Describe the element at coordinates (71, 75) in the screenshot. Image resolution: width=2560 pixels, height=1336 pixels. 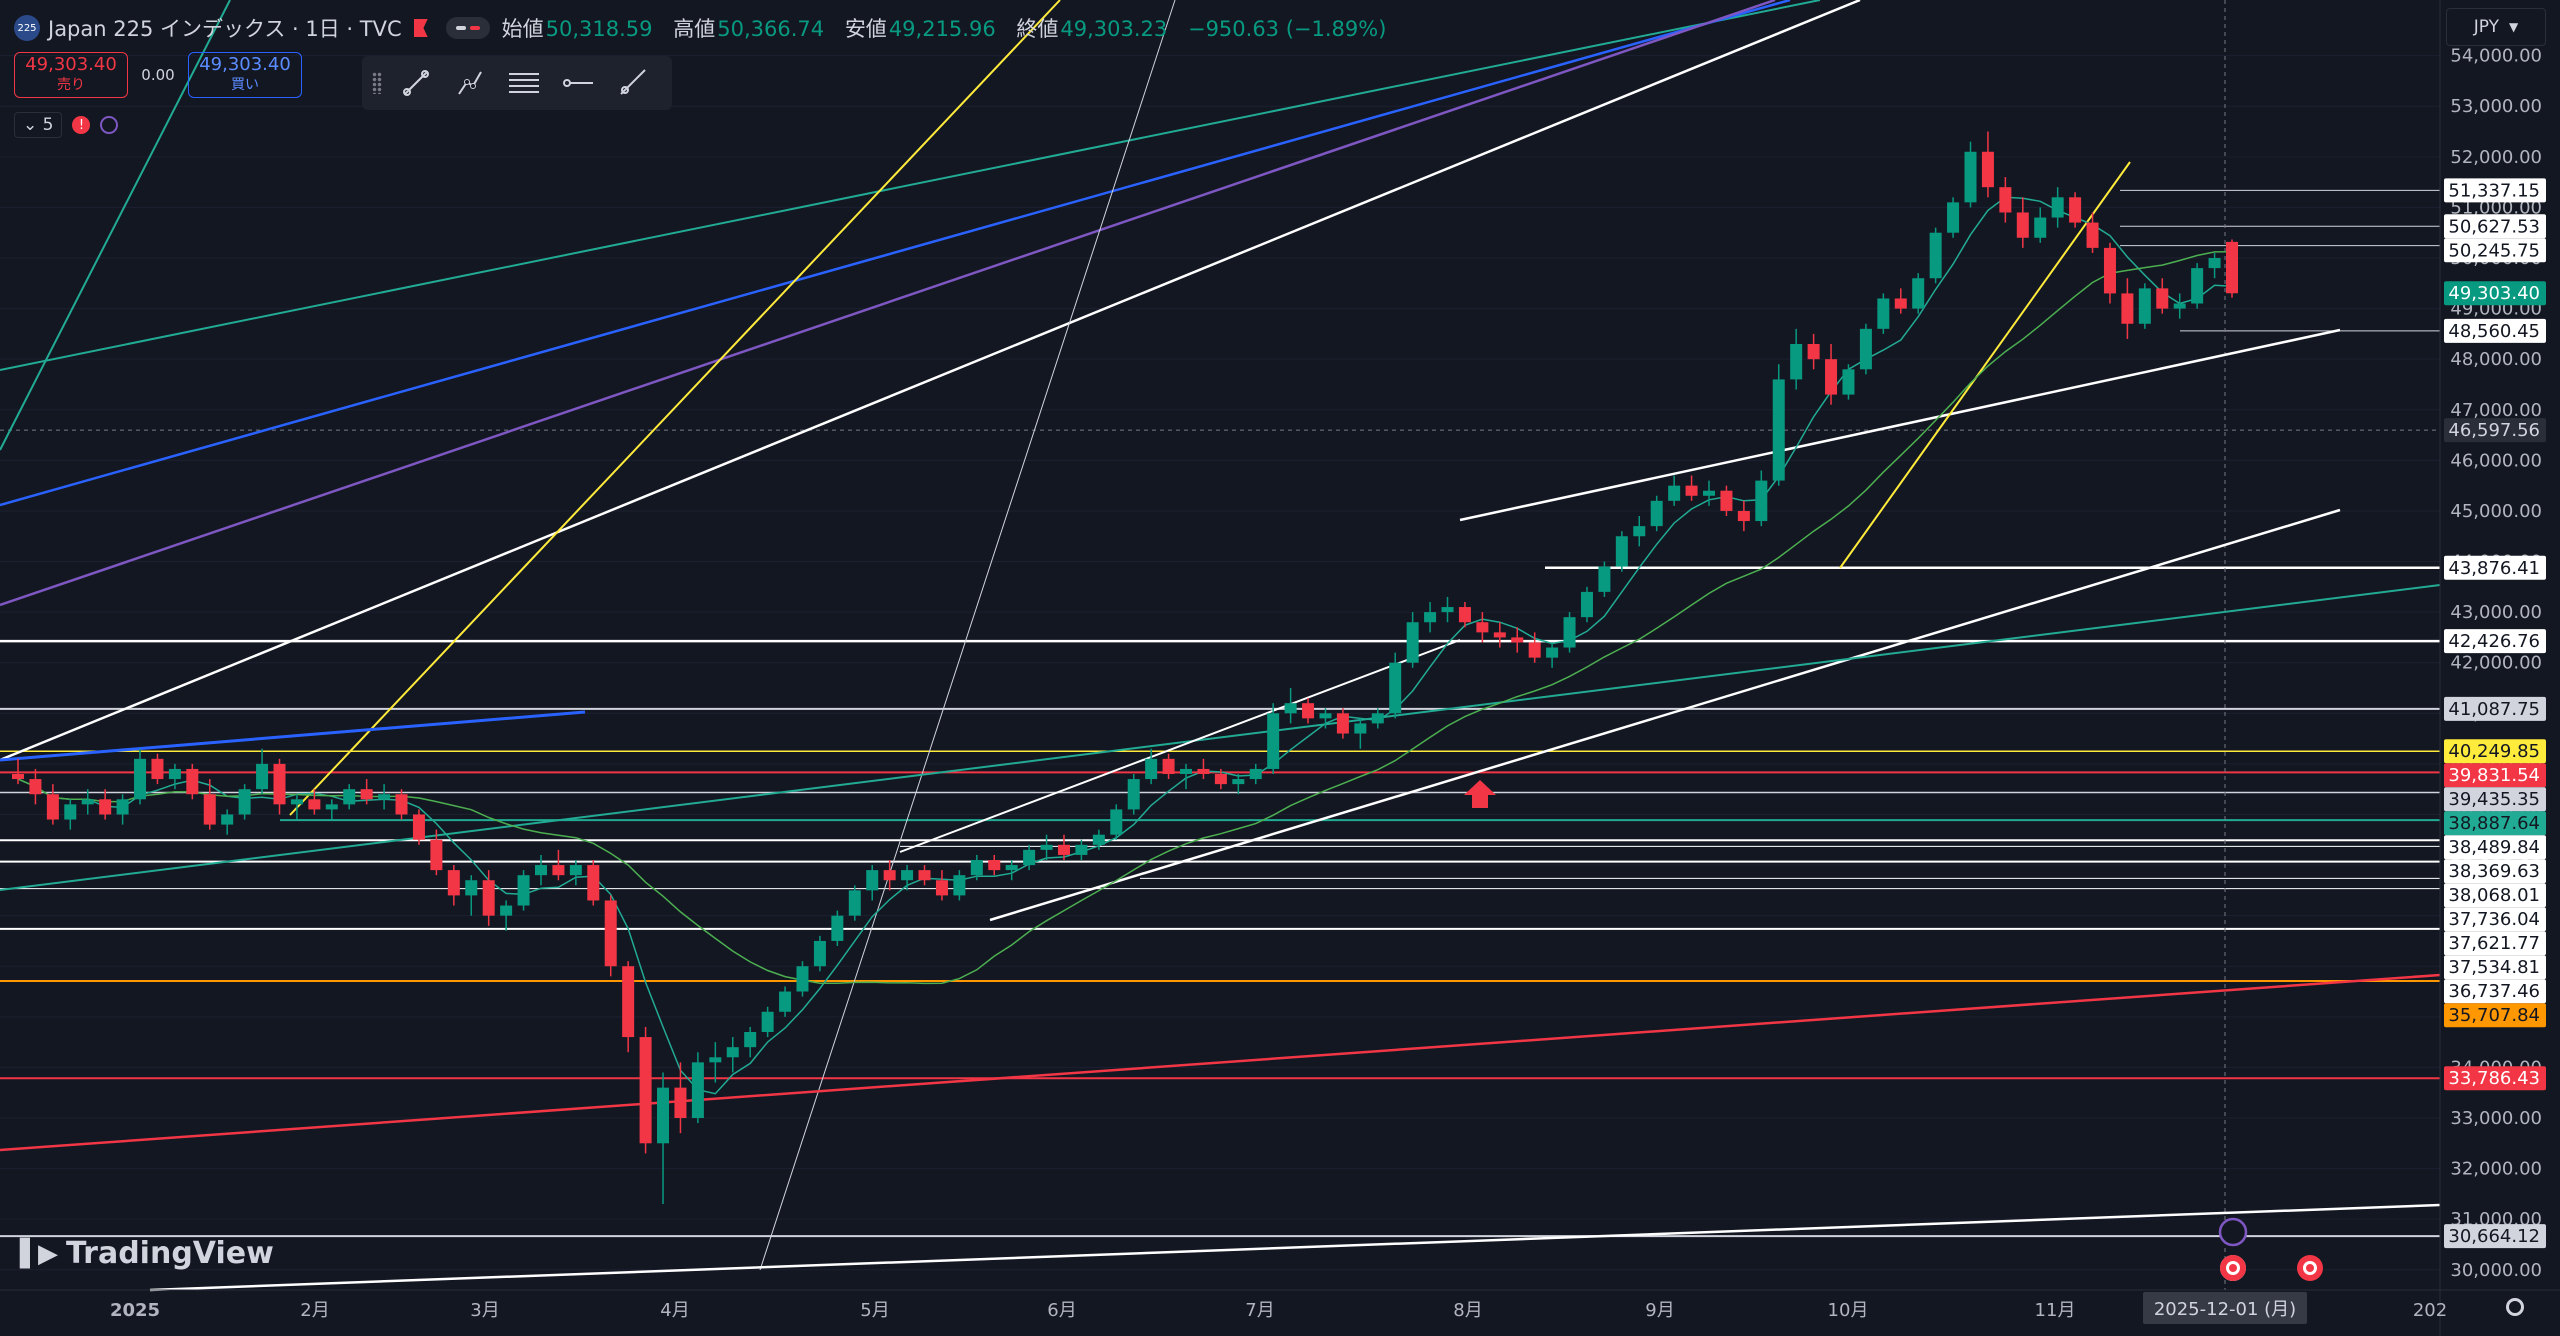
I see `sell-button: 49,303.40 売り` at that location.